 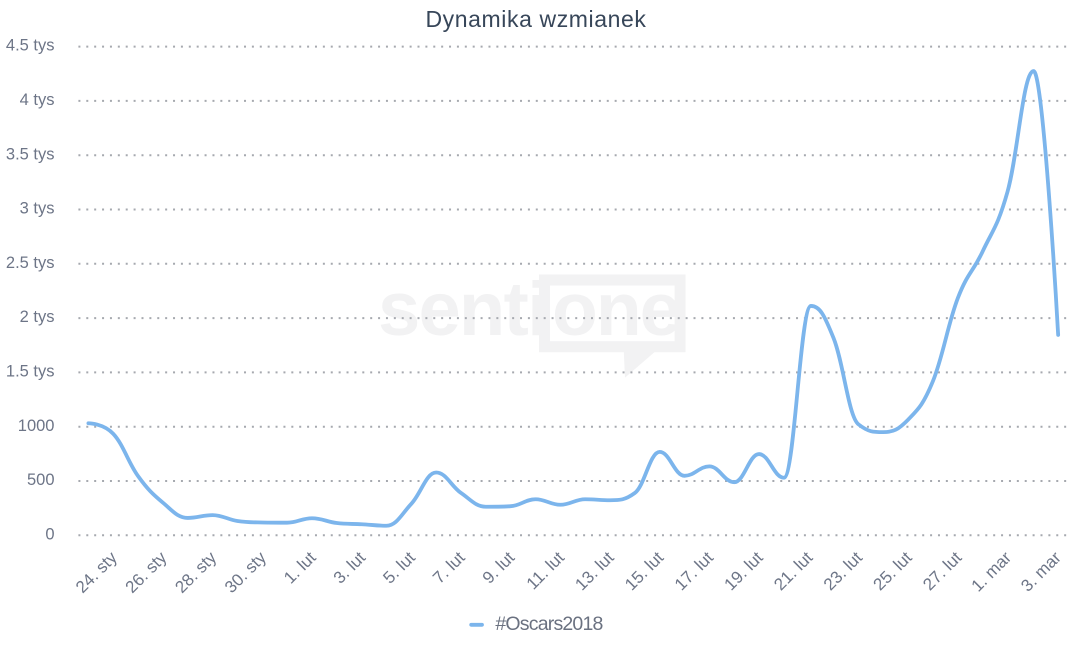 I want to click on svg-text: #Oscars2018, so click(x=548, y=624).